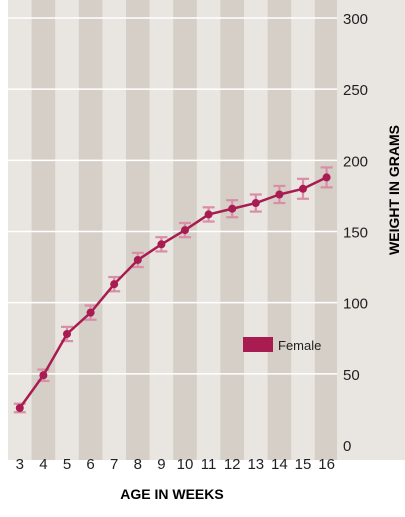 This screenshot has height=517, width=405. I want to click on legend-label-female: Female, so click(299, 345).